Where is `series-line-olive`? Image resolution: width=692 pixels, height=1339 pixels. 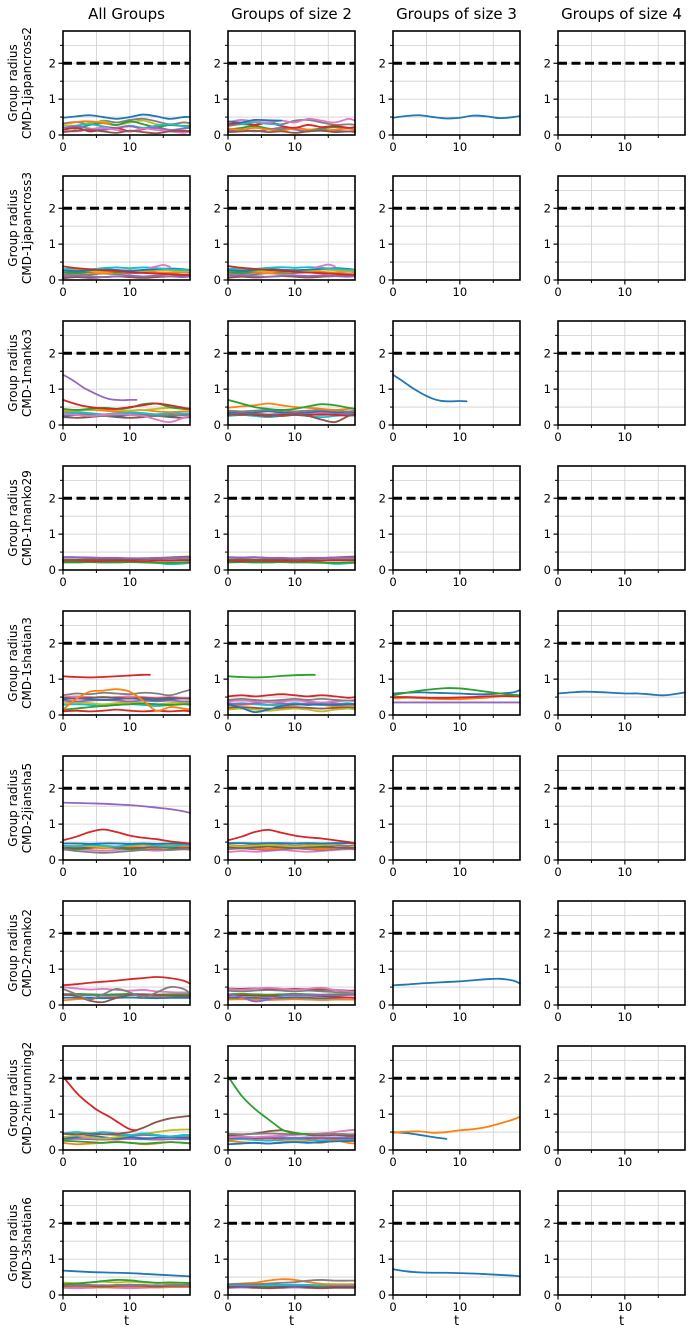
series-line-olive is located at coordinates (126, 703).